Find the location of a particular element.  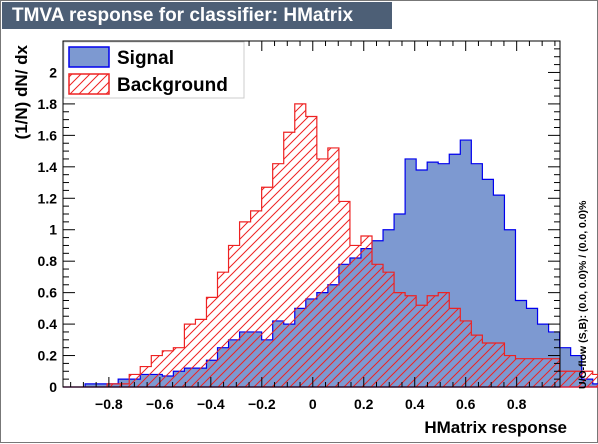

y-tick-label: 0.4 is located at coordinates (48, 324).